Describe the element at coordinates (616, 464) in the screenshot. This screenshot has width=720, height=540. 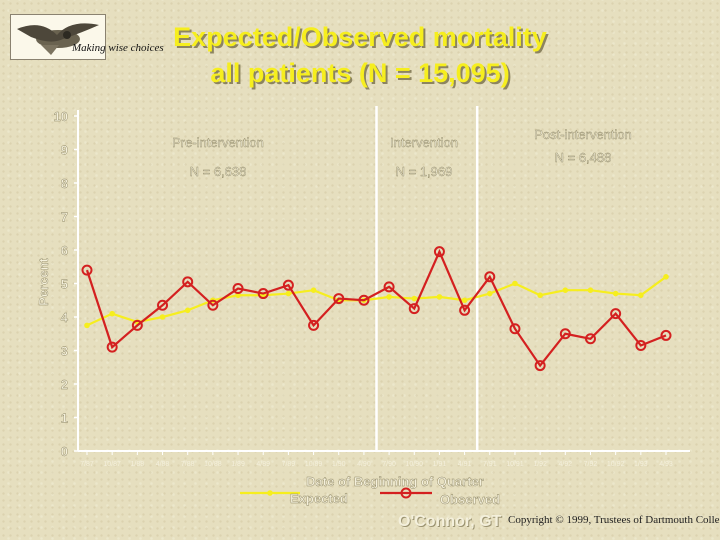
I see `x-tick-label: 10/92` at that location.